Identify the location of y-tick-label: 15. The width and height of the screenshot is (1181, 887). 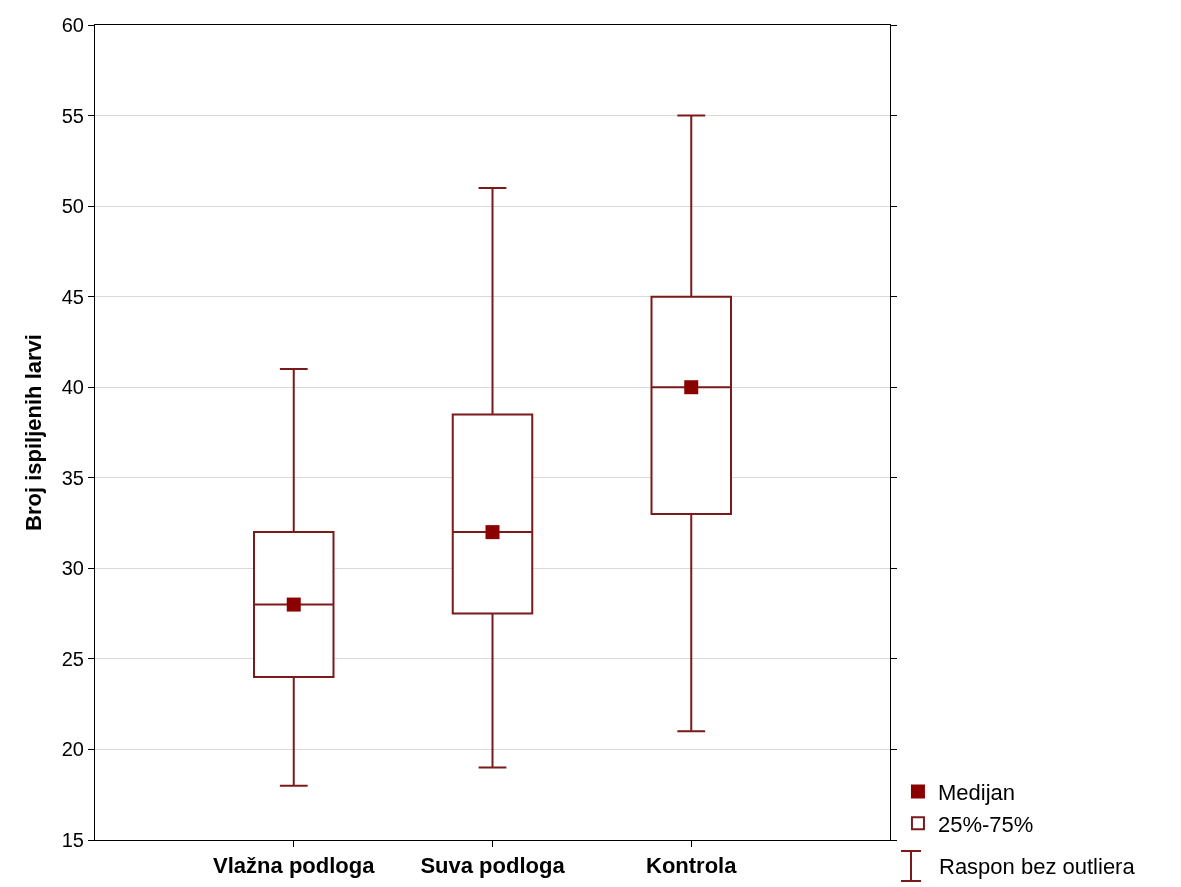
(72, 840).